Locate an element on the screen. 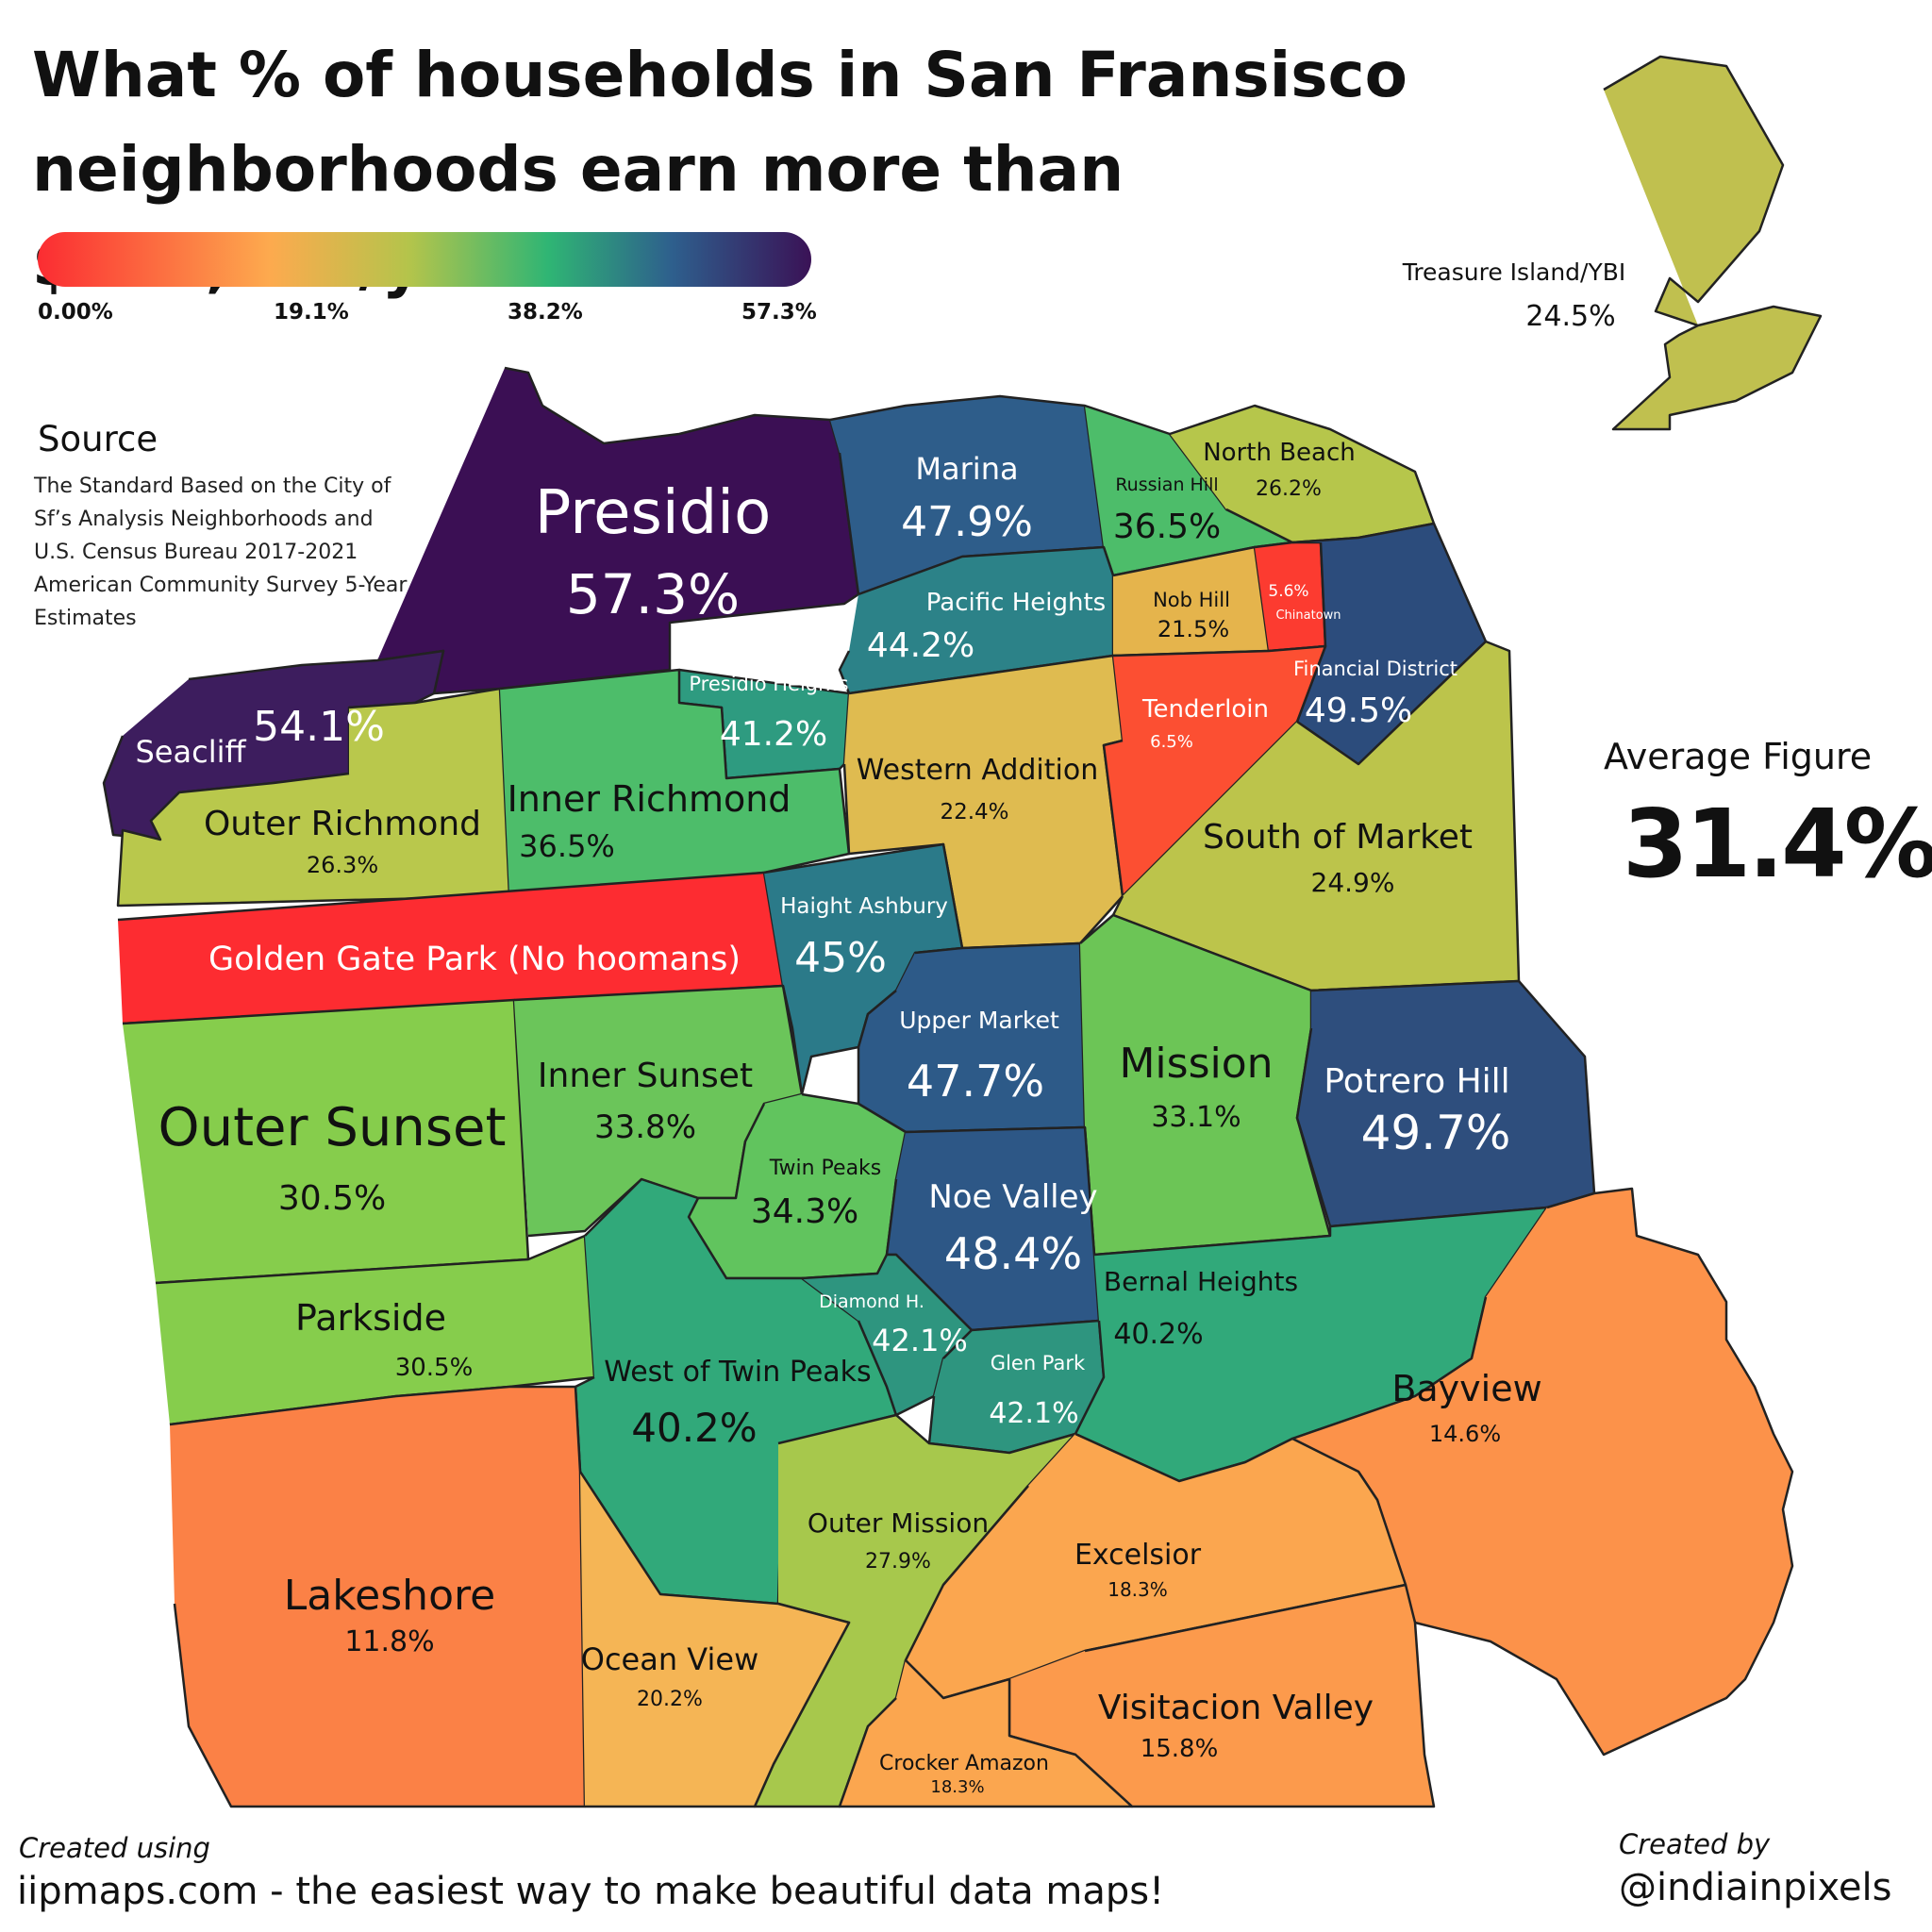  value-west-of-twin-peaks: 40.2% is located at coordinates (694, 1428).